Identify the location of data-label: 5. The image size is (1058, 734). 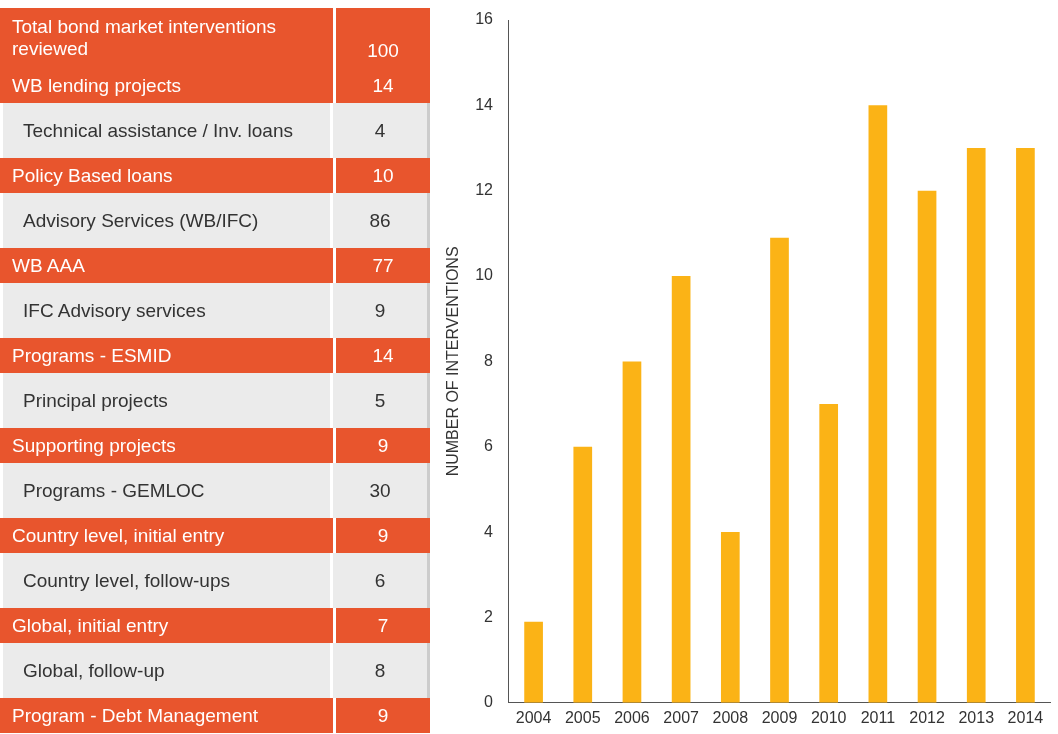
(380, 400).